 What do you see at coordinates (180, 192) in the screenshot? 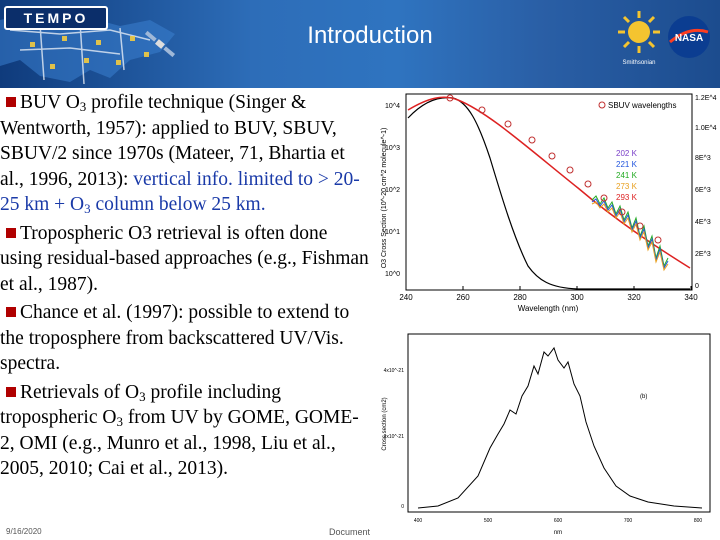
I see `bullet-text: vertical info. limited to > 20-25 km + O` at bounding box center [180, 192].